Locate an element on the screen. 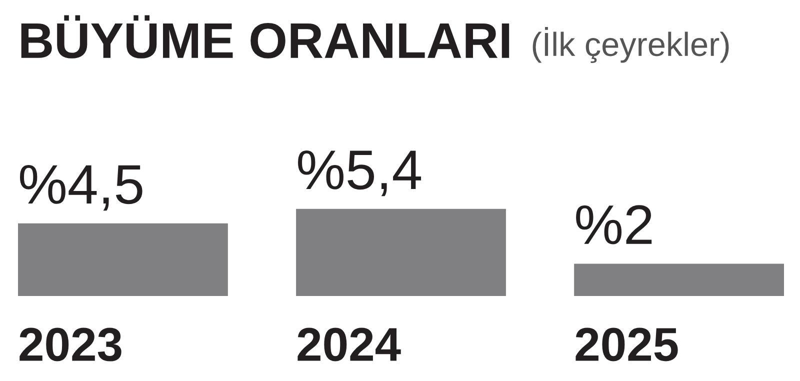  chart-subtitle: (İlk çeyrekler) is located at coordinates (630, 45).